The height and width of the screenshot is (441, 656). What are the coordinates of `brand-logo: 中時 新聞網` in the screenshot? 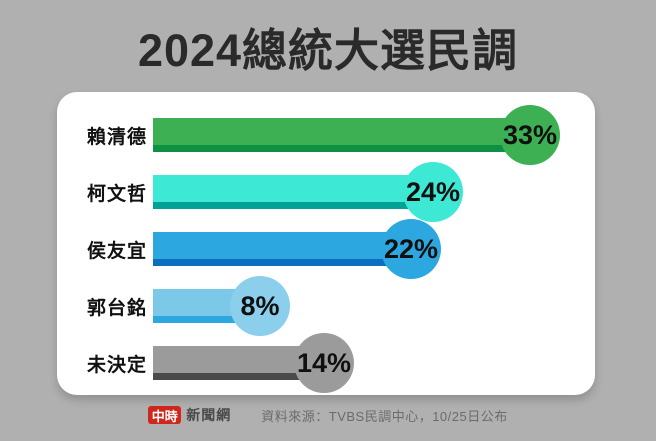 It's located at (189, 415).